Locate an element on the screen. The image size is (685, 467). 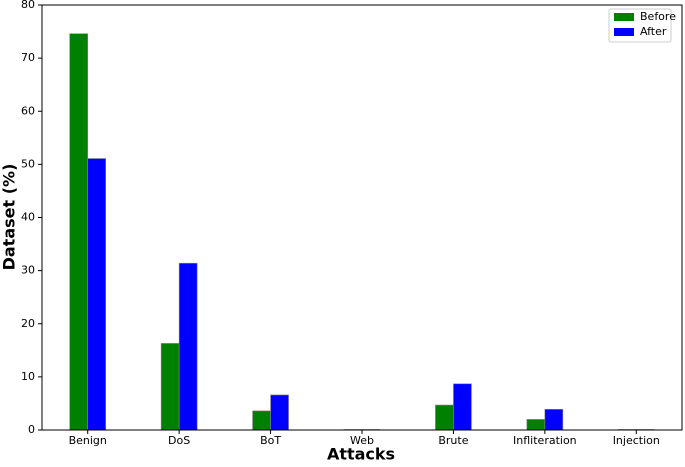
legend-label: Before is located at coordinates (658, 16).